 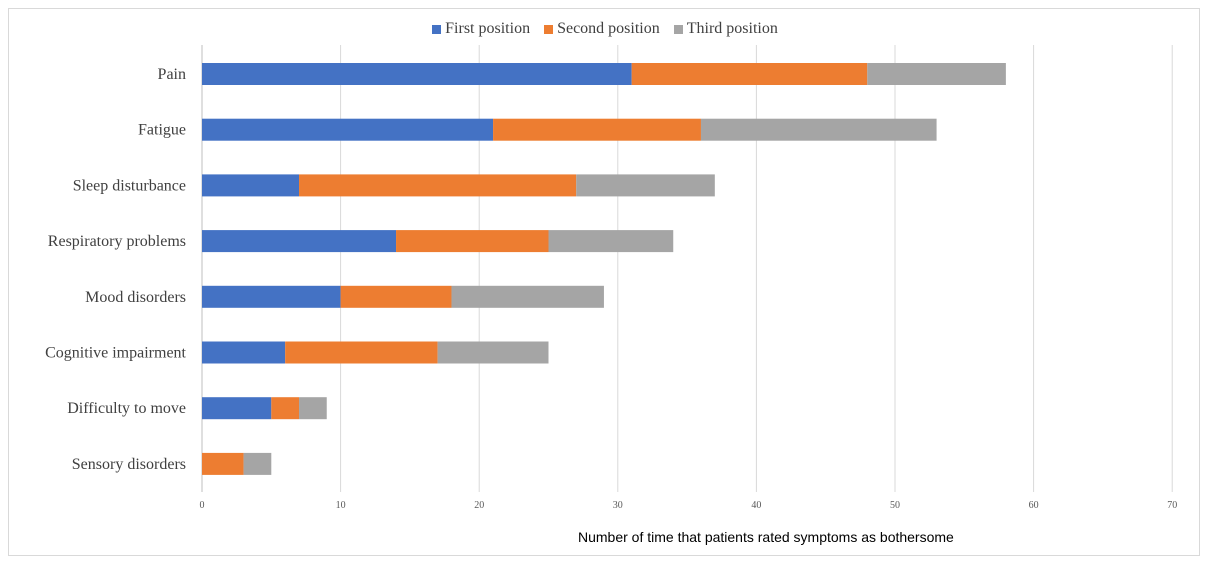 I want to click on legend-item-first: First position, so click(x=481, y=29).